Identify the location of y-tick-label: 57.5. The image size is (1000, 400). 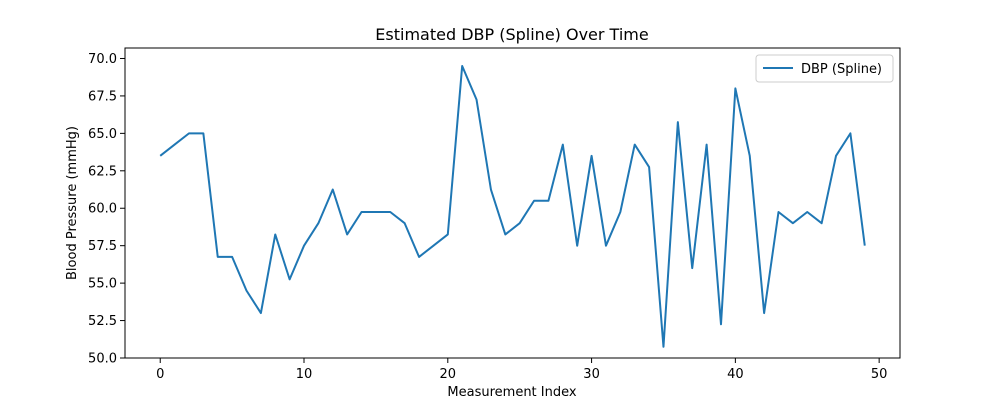
(102, 246).